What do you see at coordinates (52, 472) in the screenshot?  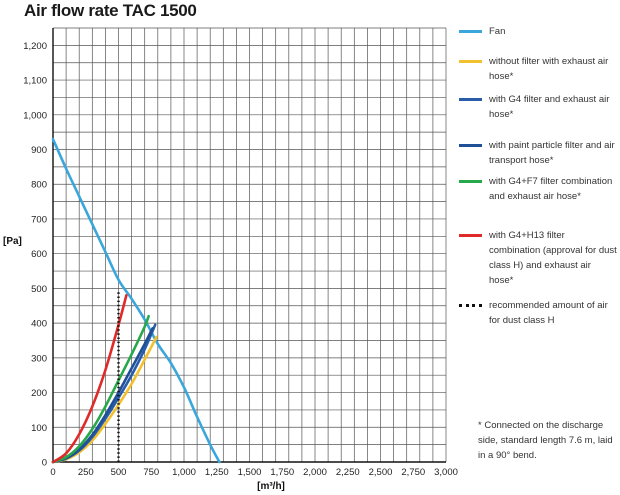 I see `x-tick-label: 0` at bounding box center [52, 472].